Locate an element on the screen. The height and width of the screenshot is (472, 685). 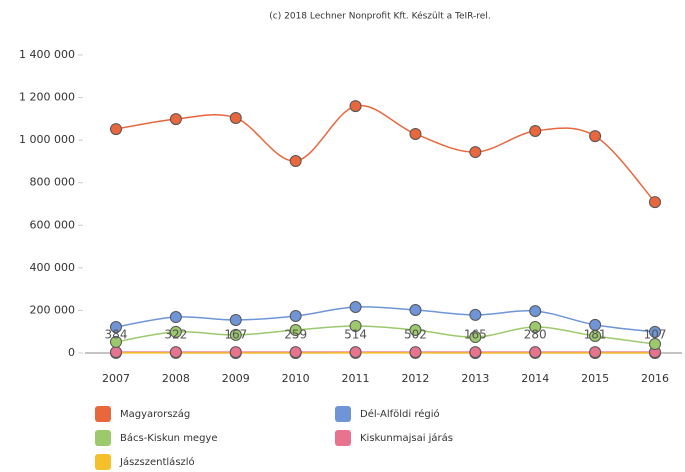
data-label: 322 is located at coordinates (175, 334).